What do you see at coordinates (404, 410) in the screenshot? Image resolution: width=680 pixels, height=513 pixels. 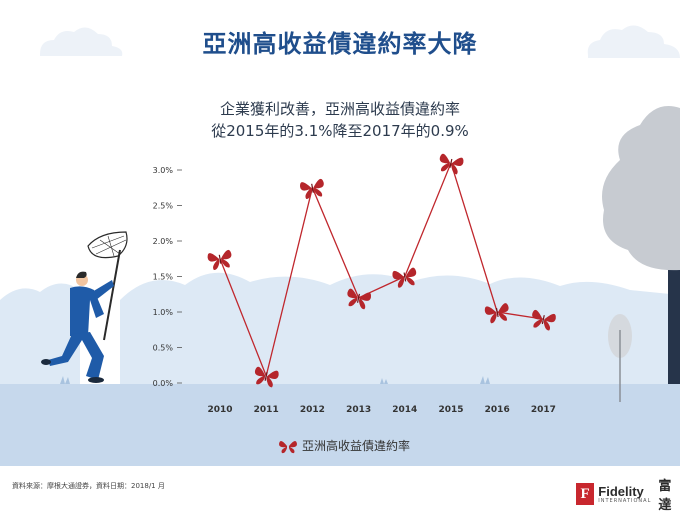 I see `x-tick-label: 2014` at bounding box center [404, 410].